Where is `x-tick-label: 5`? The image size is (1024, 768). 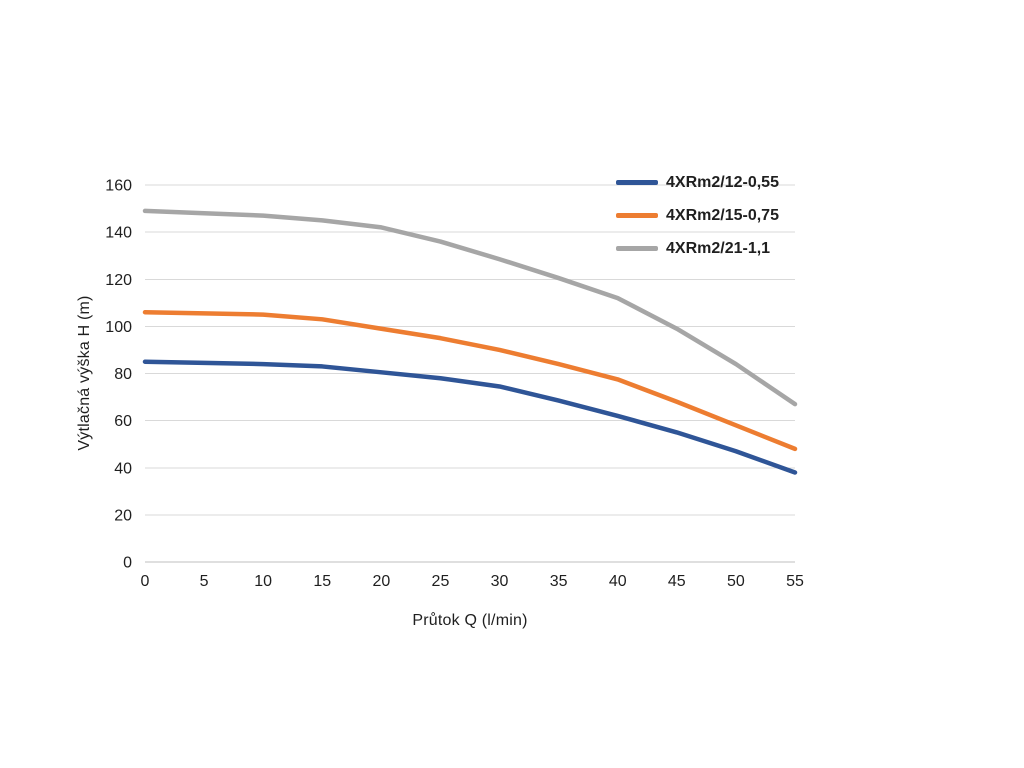 x-tick-label: 5 is located at coordinates (204, 581).